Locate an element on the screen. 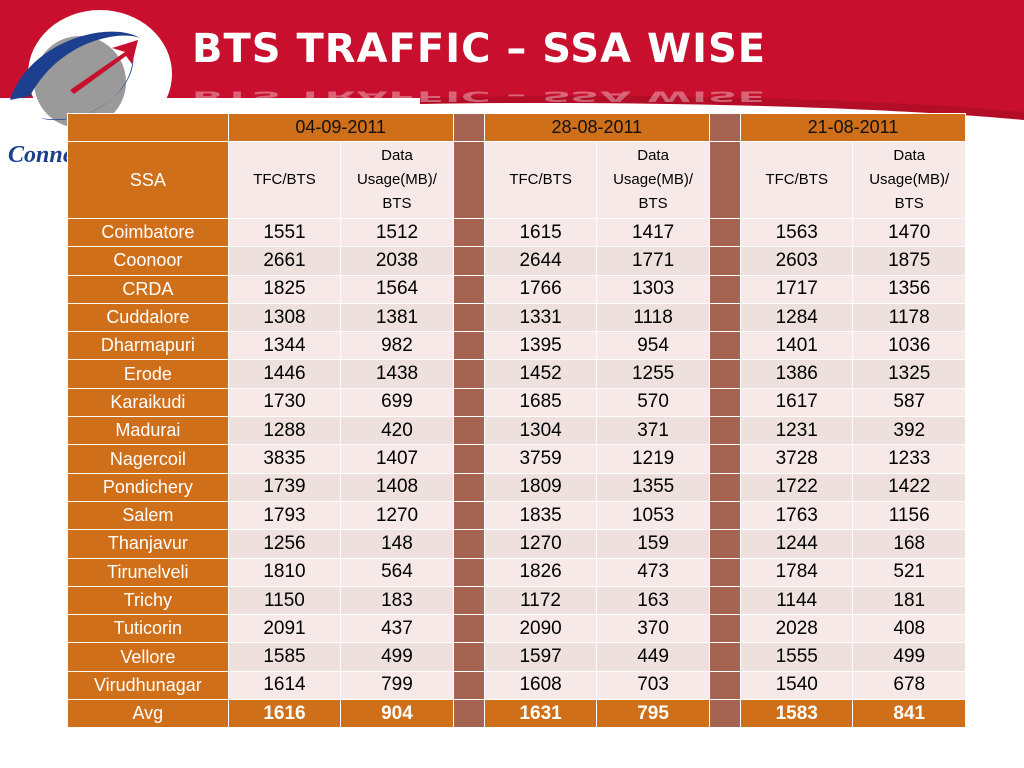  value-cell: 1386 is located at coordinates (796, 374).